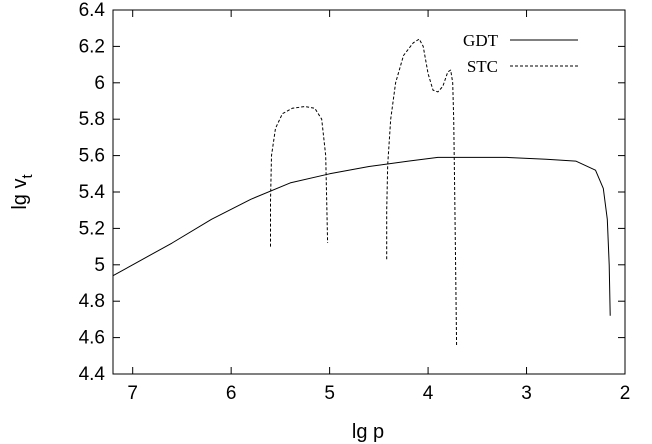 This screenshot has width=652, height=444. I want to click on y-tick-label: 5.8, so click(92, 119).